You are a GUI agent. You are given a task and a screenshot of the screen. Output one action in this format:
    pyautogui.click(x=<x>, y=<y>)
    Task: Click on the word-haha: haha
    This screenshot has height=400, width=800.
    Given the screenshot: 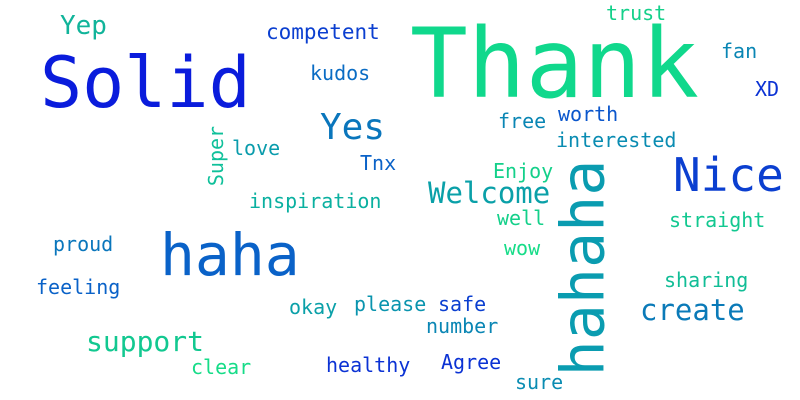 What is the action you would take?
    pyautogui.click(x=230, y=255)
    